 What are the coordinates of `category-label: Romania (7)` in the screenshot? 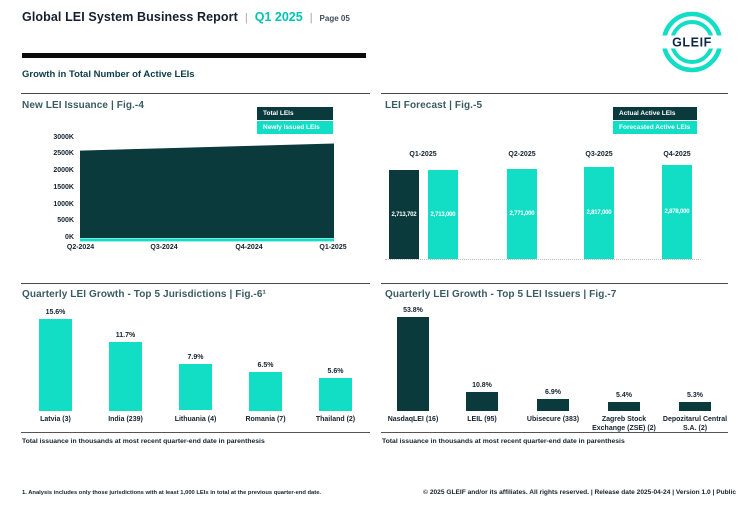 It's located at (265, 419).